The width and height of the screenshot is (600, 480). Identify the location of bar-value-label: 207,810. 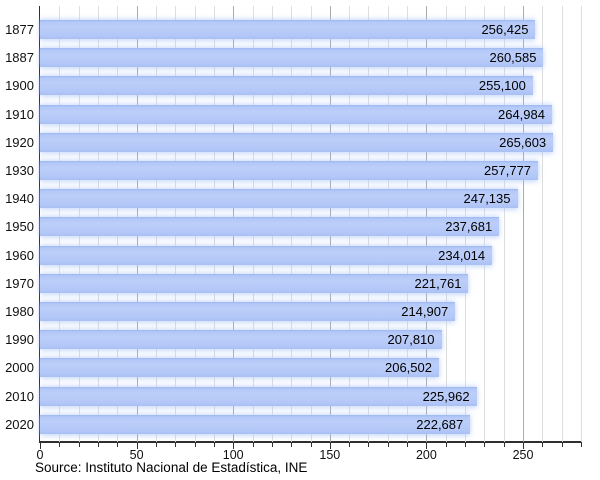
(411, 340).